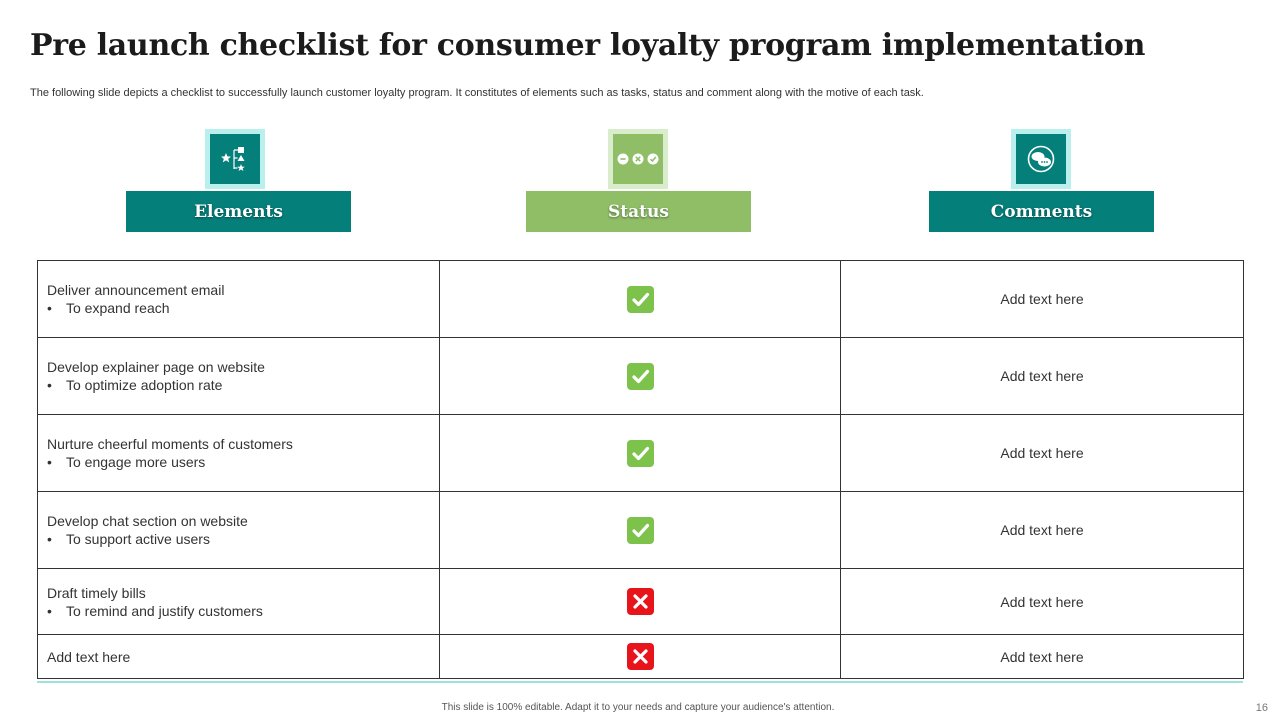  I want to click on chat-bubbles-icon, so click(1041, 159).